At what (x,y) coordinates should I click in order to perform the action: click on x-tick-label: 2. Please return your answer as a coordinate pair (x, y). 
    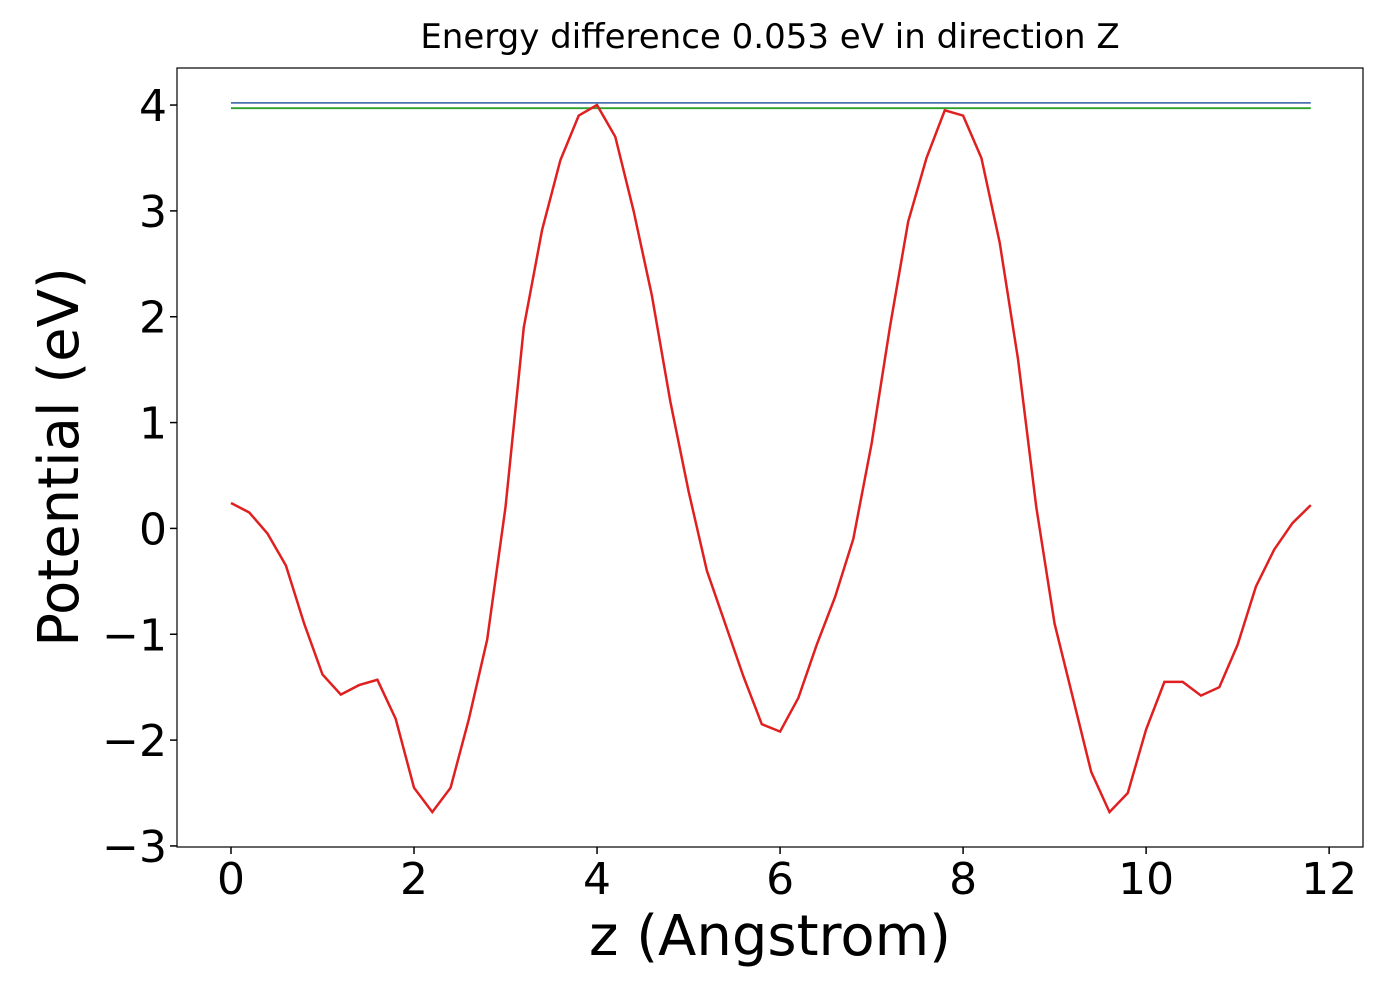
    Looking at the image, I should click on (414, 879).